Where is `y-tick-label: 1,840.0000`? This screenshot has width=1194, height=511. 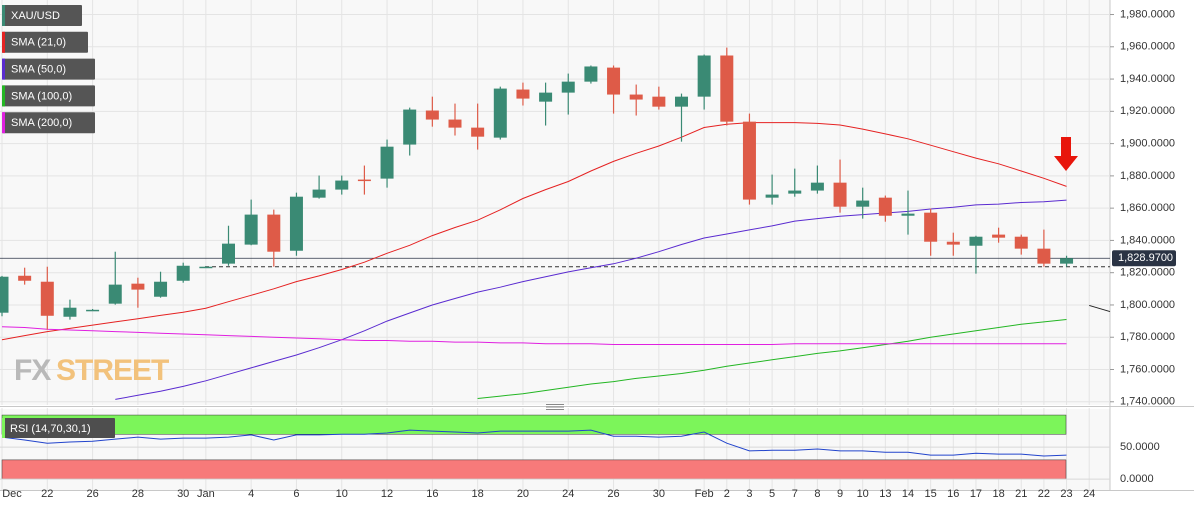 y-tick-label: 1,840.0000 is located at coordinates (1147, 240).